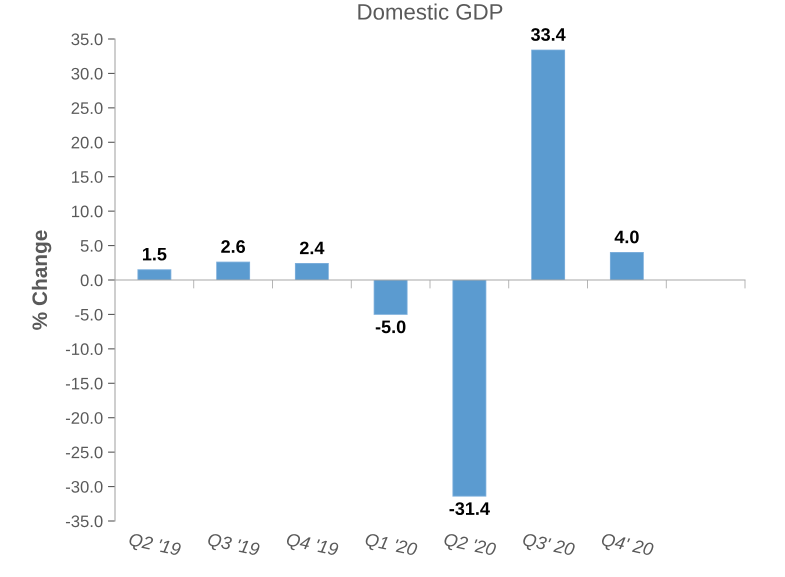 The image size is (785, 577). Describe the element at coordinates (233, 246) in the screenshot. I see `data-label: 2.6` at that location.